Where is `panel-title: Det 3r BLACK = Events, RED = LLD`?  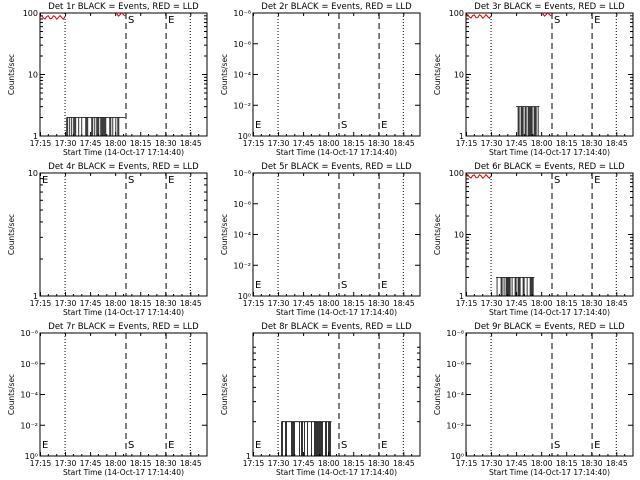 panel-title: Det 3r BLACK = Events, RED = LLD is located at coordinates (549, 7).